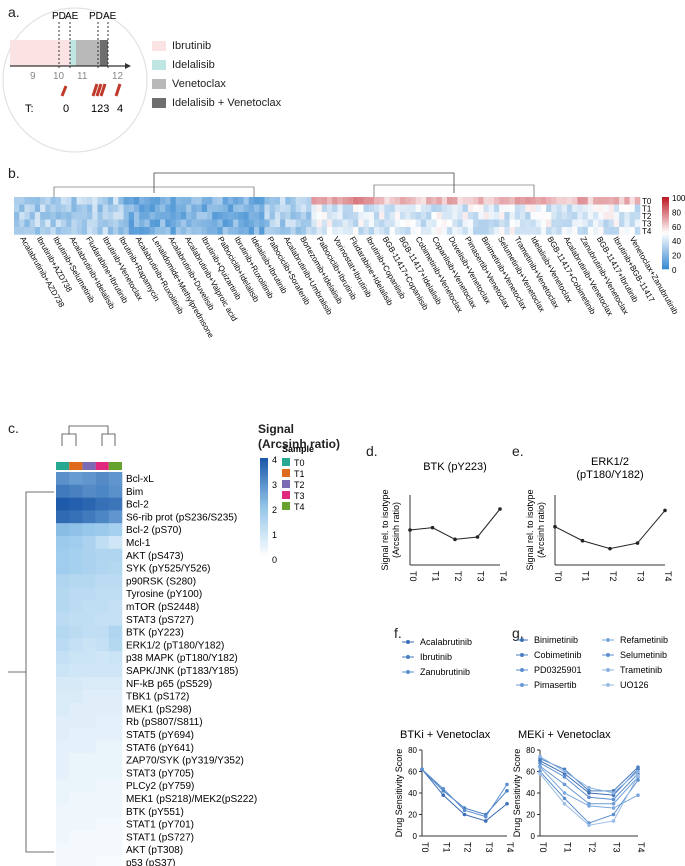 The height and width of the screenshot is (866, 685). Describe the element at coordinates (530, 772) in the screenshot. I see `y-tick-label: 60` at that location.